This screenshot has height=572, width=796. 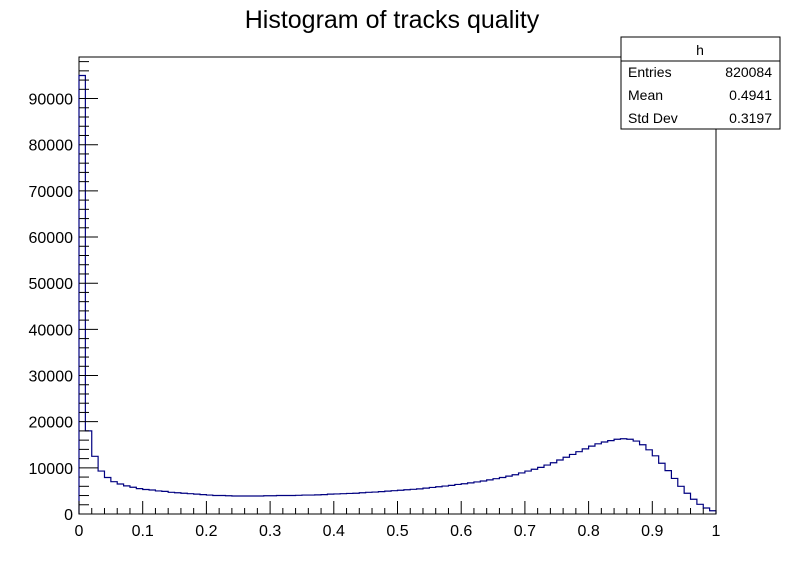 I want to click on chart-title: Histogram of tracks quality, so click(x=392, y=20).